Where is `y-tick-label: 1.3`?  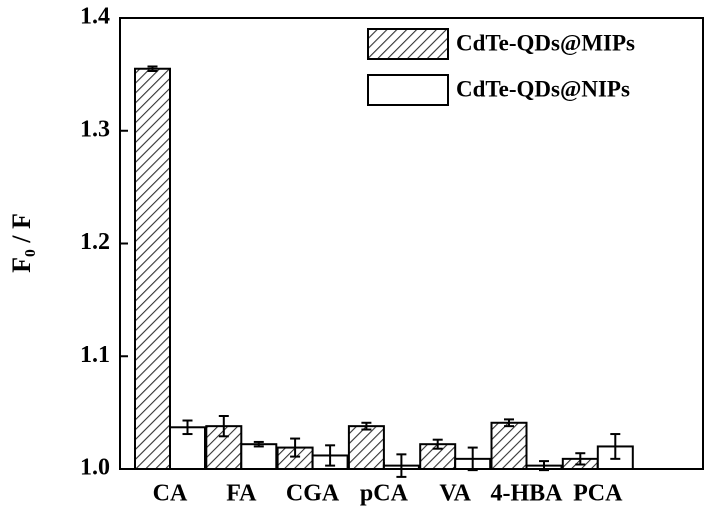 y-tick-label: 1.3 is located at coordinates (95, 129).